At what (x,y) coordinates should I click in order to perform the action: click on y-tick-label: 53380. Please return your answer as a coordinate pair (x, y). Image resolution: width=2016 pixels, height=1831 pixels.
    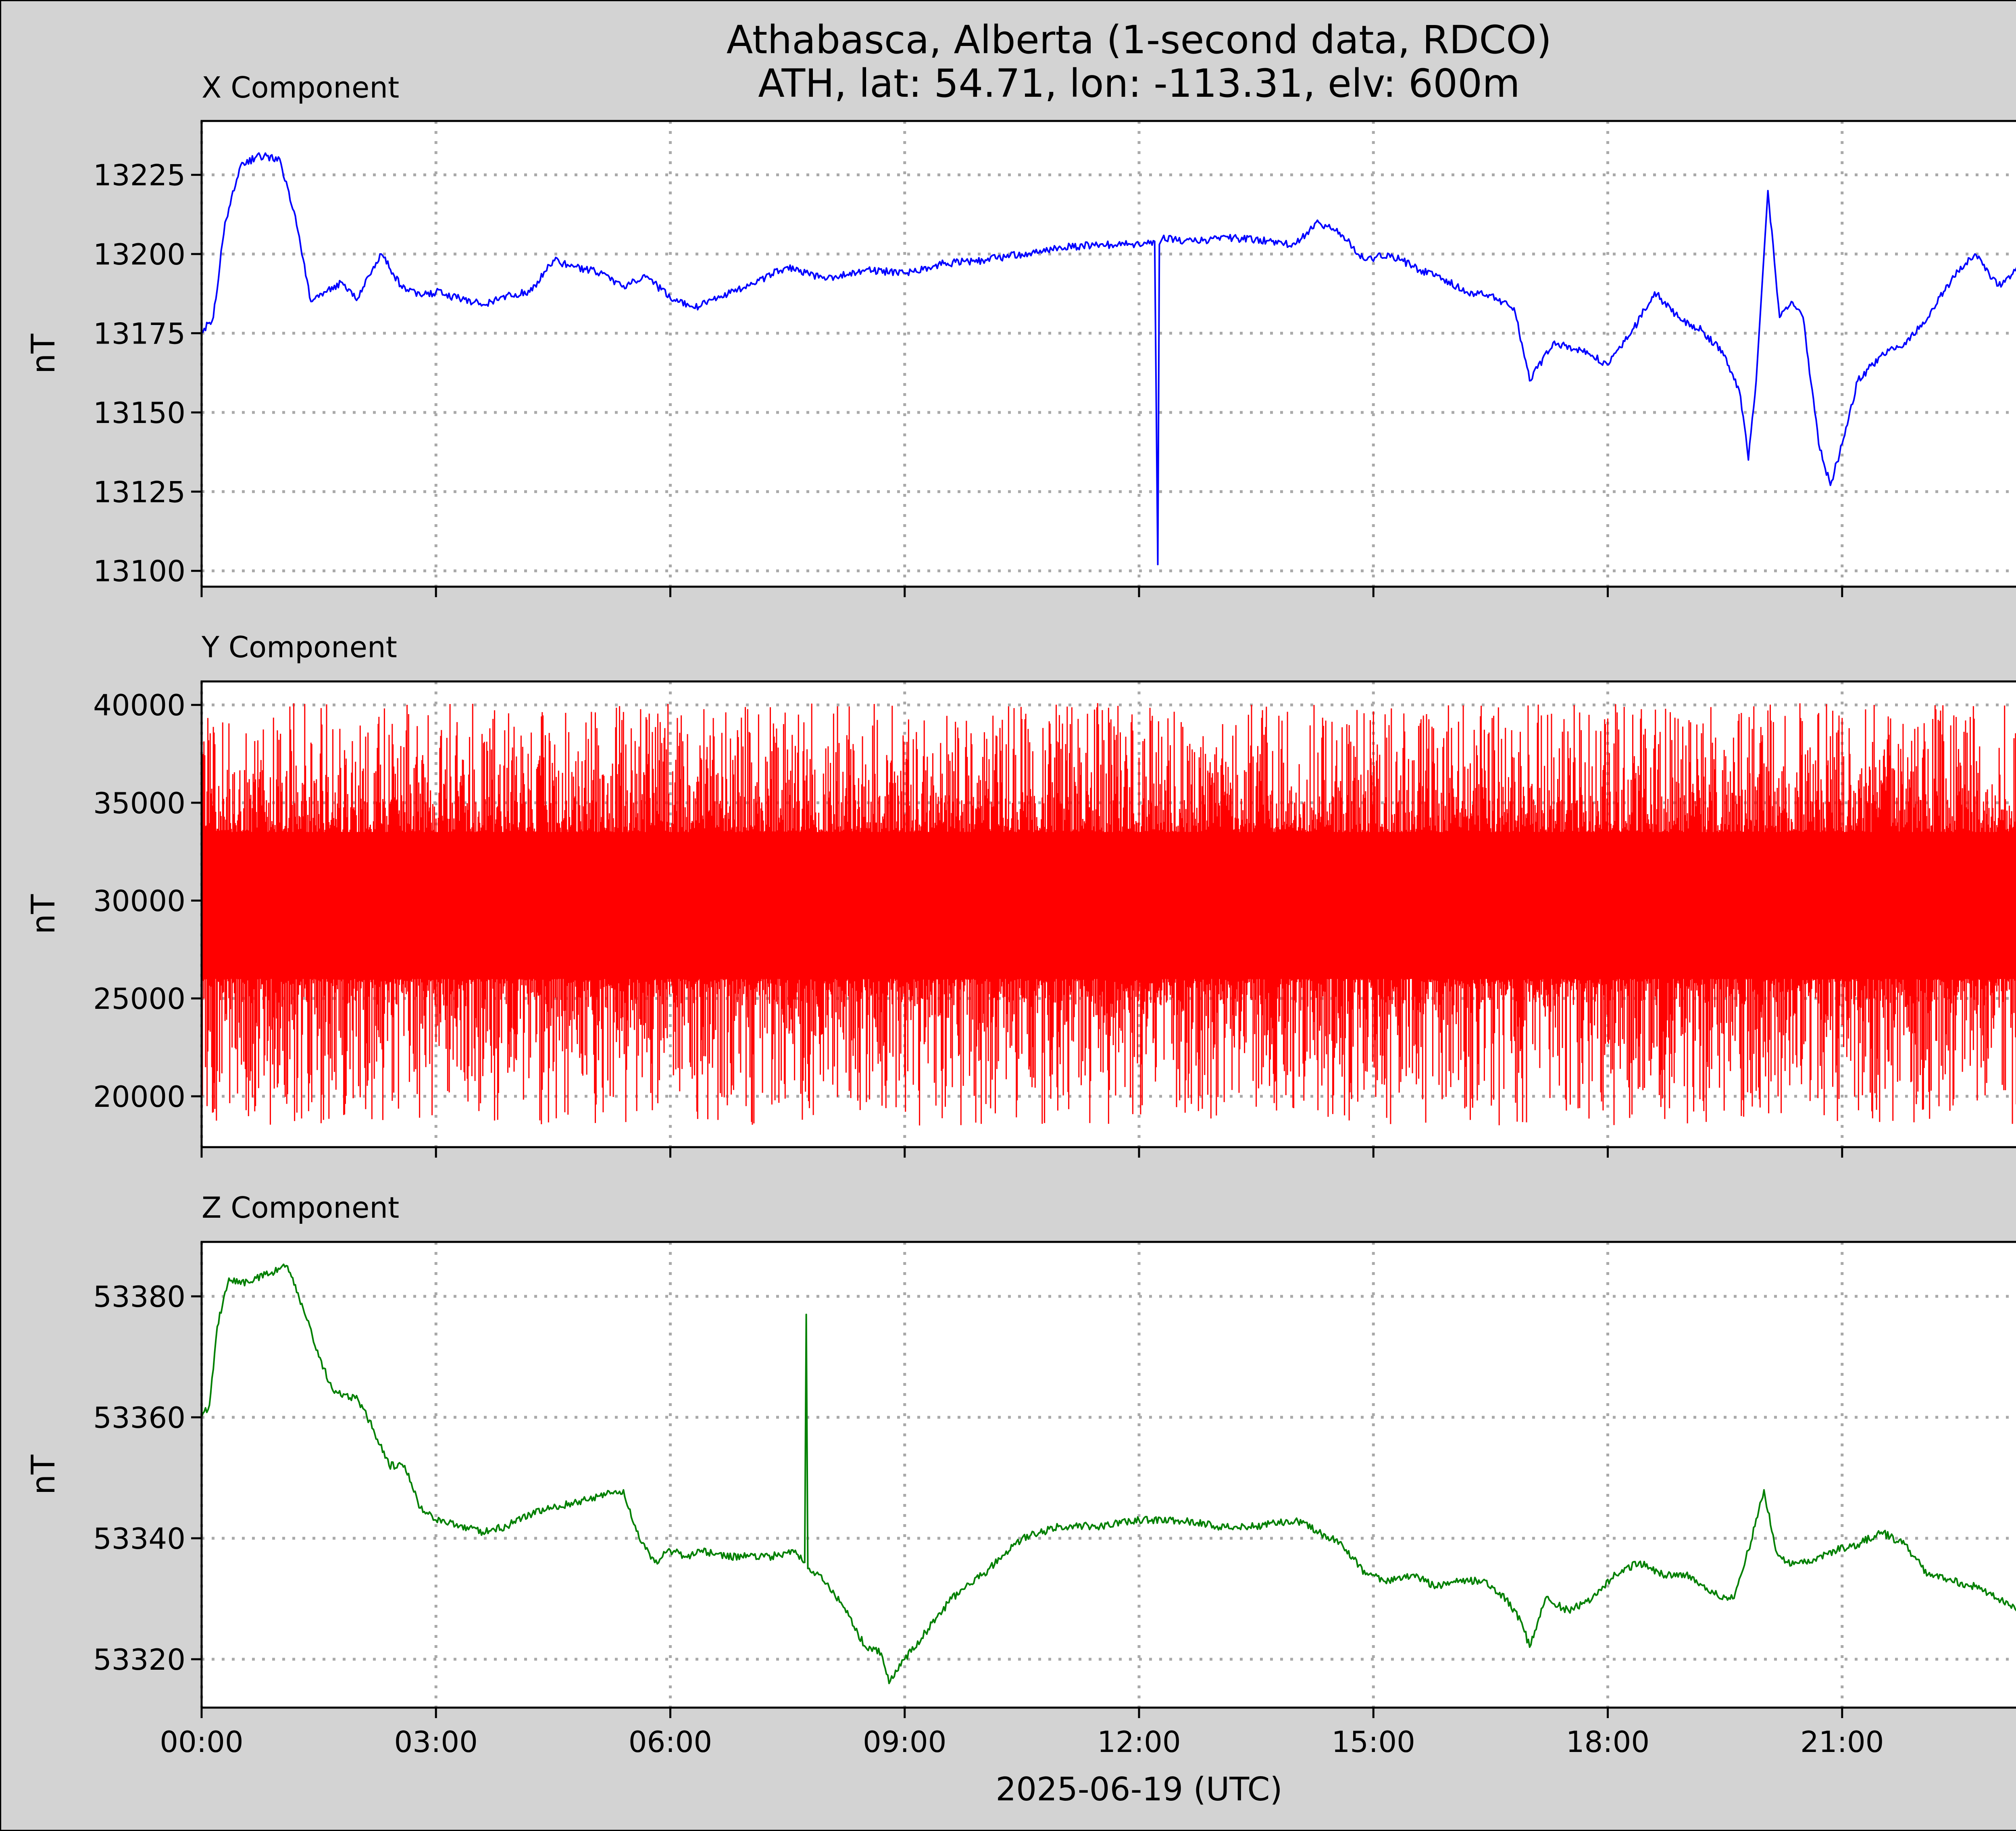
    Looking at the image, I should click on (139, 1297).